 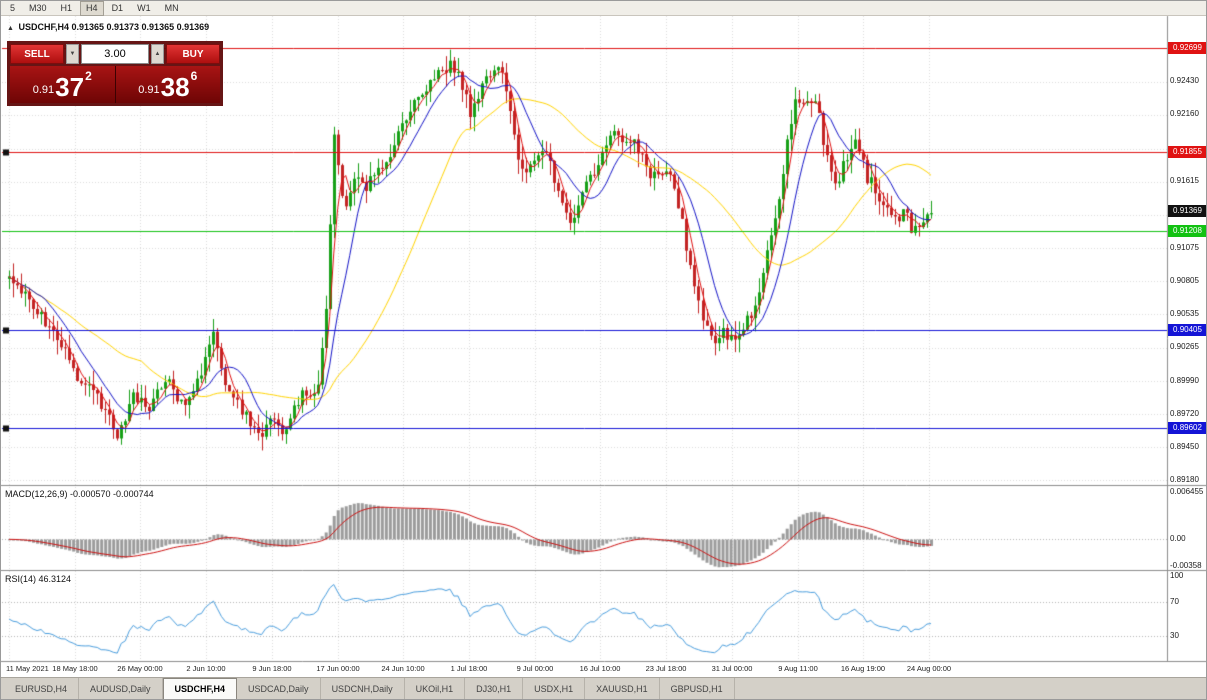 I want to click on sell-price-display: 0.91 37 2, so click(x=63, y=84).